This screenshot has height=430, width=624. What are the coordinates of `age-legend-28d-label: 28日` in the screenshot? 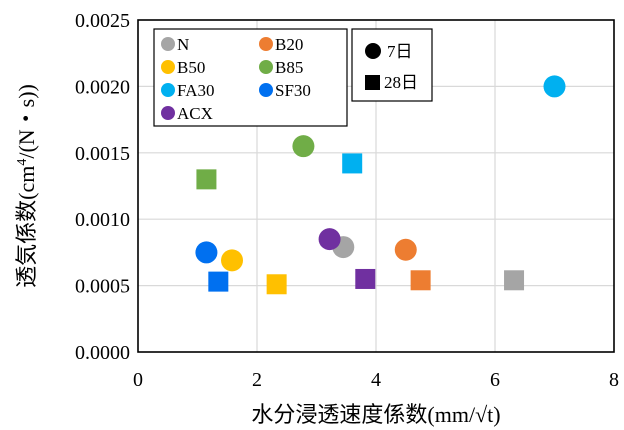 It's located at (401, 82).